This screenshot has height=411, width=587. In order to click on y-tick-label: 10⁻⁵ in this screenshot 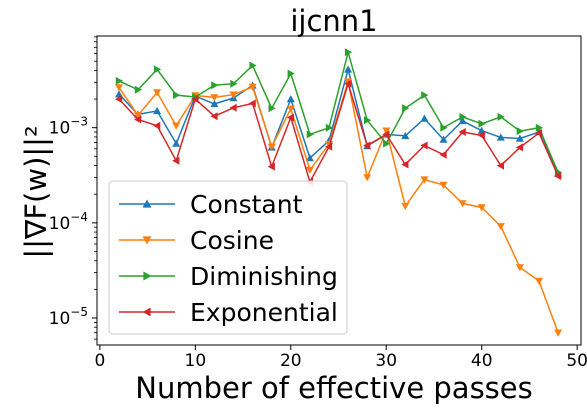, I will do `click(68, 317)`.